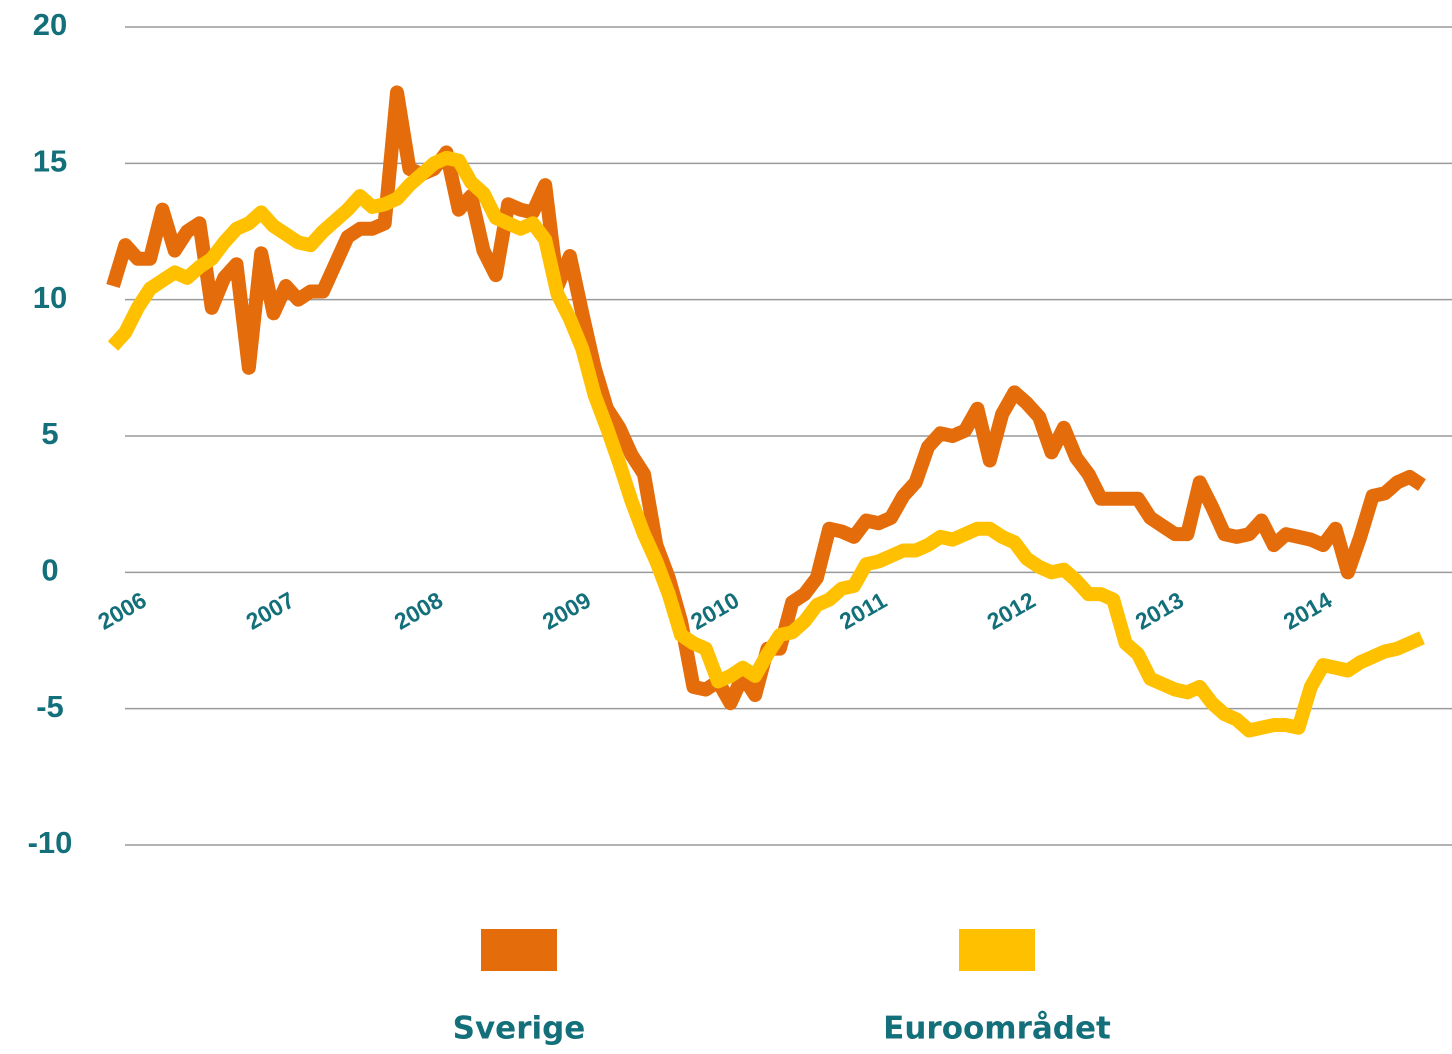  Describe the element at coordinates (1011, 611) in the screenshot. I see `x-tick-label: 2012` at that location.